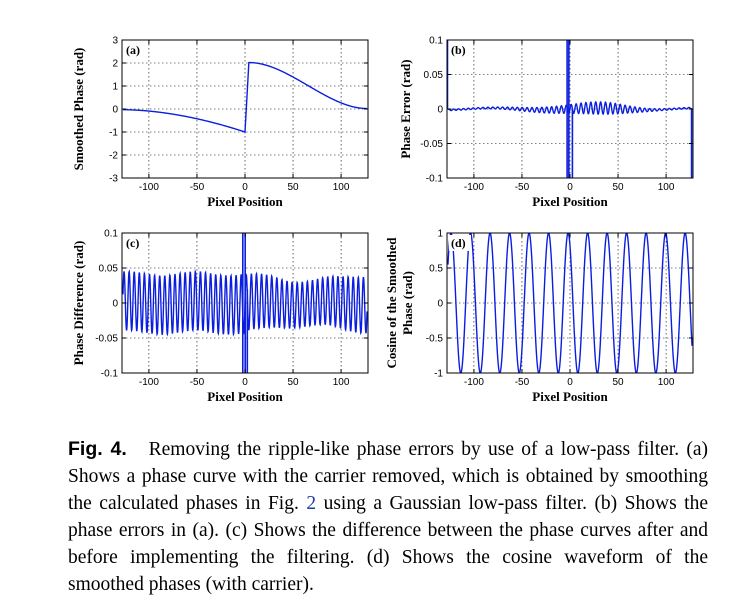  What do you see at coordinates (78, 109) in the screenshot?
I see `y-axis-title: Smoothed Phase (rad)` at bounding box center [78, 109].